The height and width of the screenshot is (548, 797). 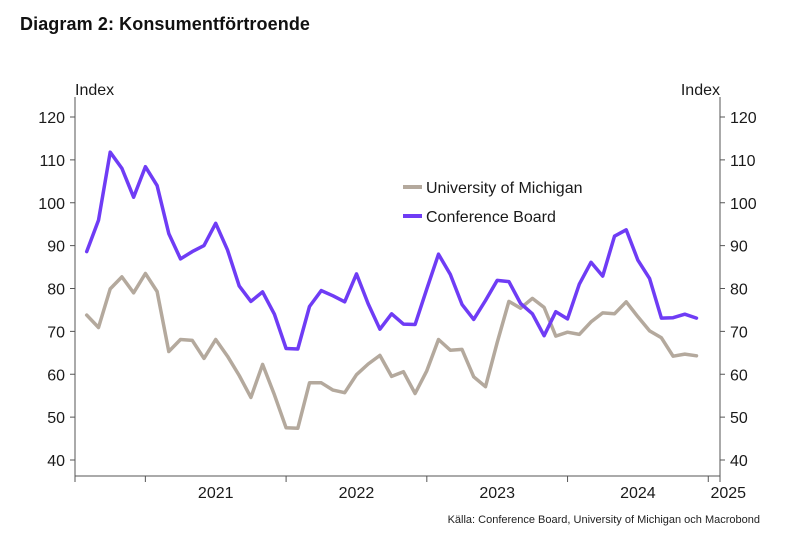 I want to click on left-y-tick-label: 100, so click(x=51, y=204).